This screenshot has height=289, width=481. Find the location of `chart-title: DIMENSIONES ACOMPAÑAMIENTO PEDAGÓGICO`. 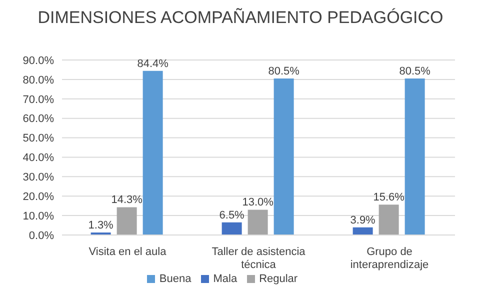

chart-title: DIMENSIONES ACOMPAÑAMIENTO PEDAGÓGICO is located at coordinates (240, 18).